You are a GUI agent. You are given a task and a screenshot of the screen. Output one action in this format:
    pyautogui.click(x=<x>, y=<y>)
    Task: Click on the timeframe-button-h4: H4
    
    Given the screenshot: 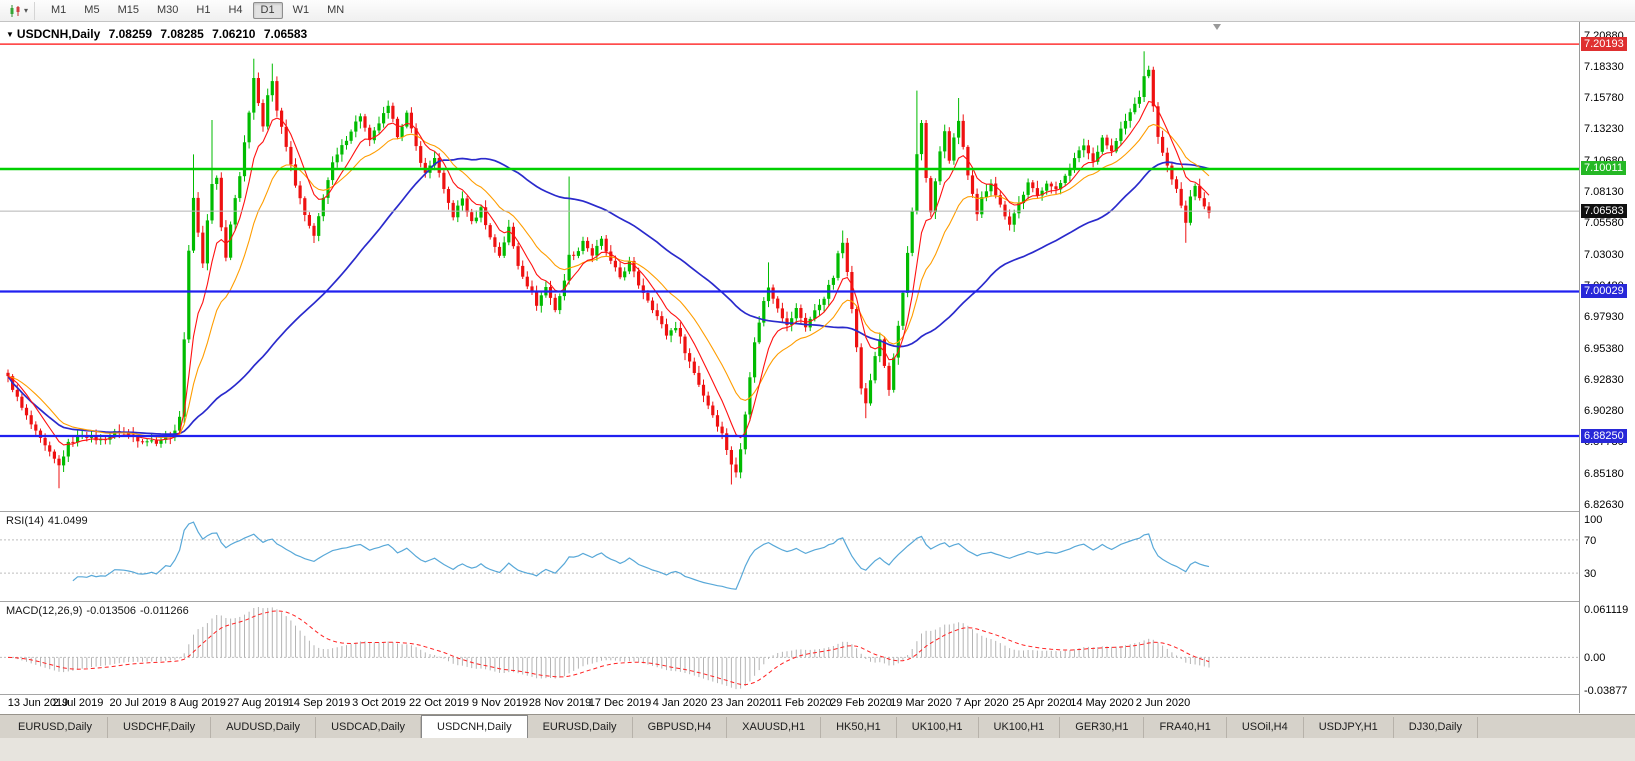 What is the action you would take?
    pyautogui.click(x=235, y=10)
    